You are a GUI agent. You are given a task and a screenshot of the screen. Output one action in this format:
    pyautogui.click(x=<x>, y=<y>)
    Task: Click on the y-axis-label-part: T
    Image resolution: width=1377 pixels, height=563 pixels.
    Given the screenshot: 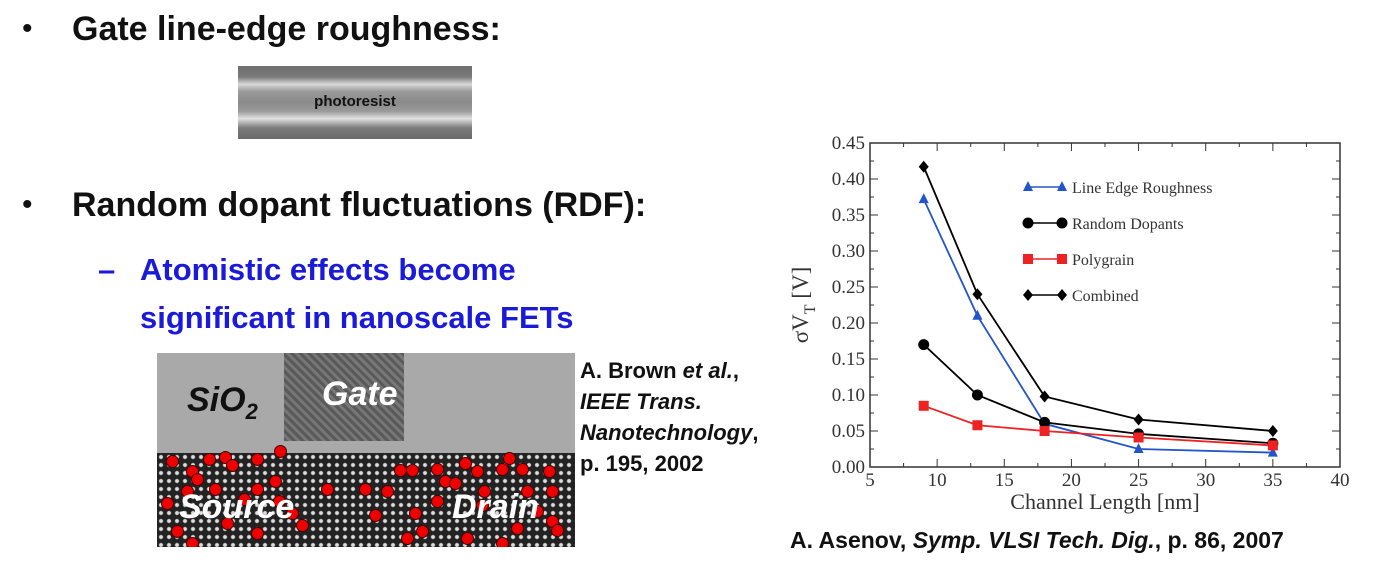 What is the action you would take?
    pyautogui.click(x=810, y=309)
    